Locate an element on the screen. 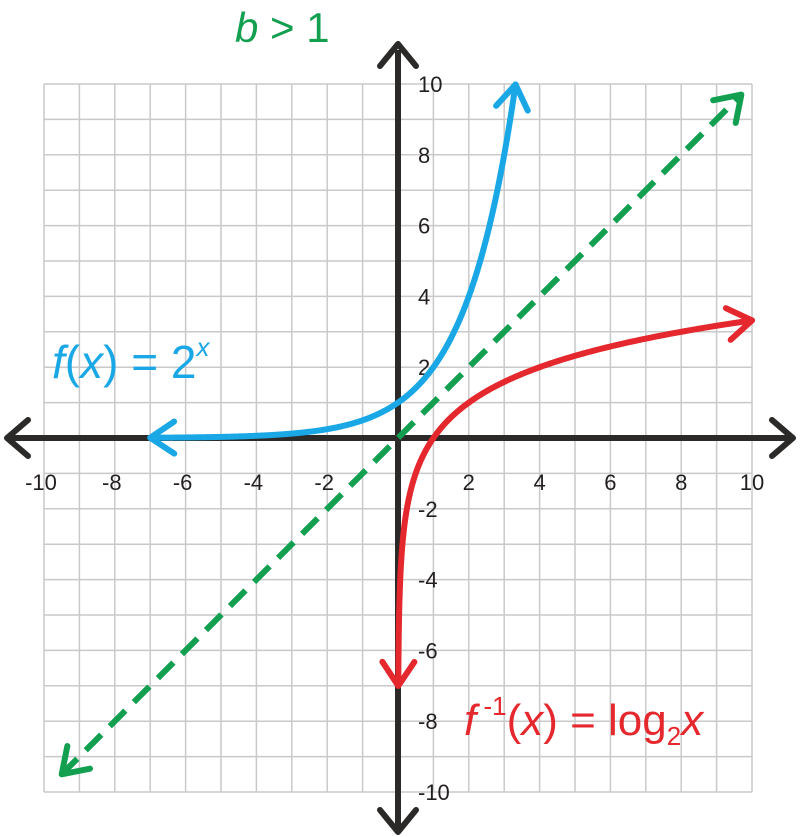 The height and width of the screenshot is (837, 800). series-f-arrow-end is located at coordinates (512, 97).